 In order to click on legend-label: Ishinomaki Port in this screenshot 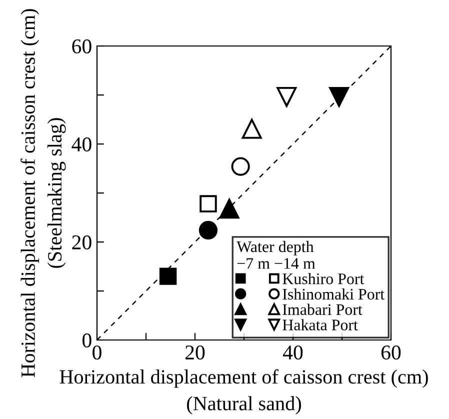, I will do `click(333, 294)`.